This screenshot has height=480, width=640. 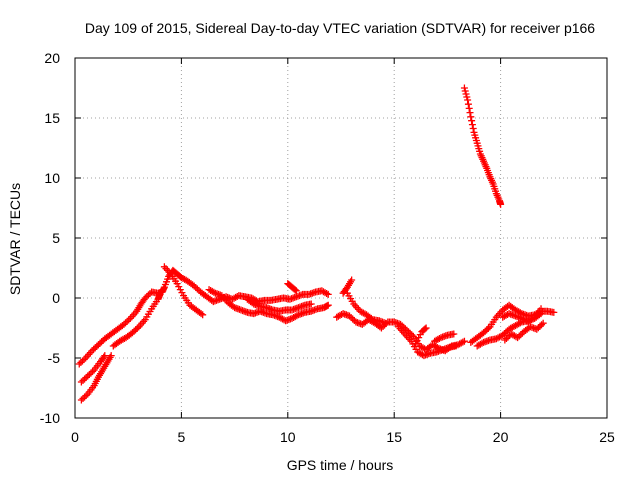 What do you see at coordinates (50, 418) in the screenshot?
I see `y-tick-label: -10` at bounding box center [50, 418].